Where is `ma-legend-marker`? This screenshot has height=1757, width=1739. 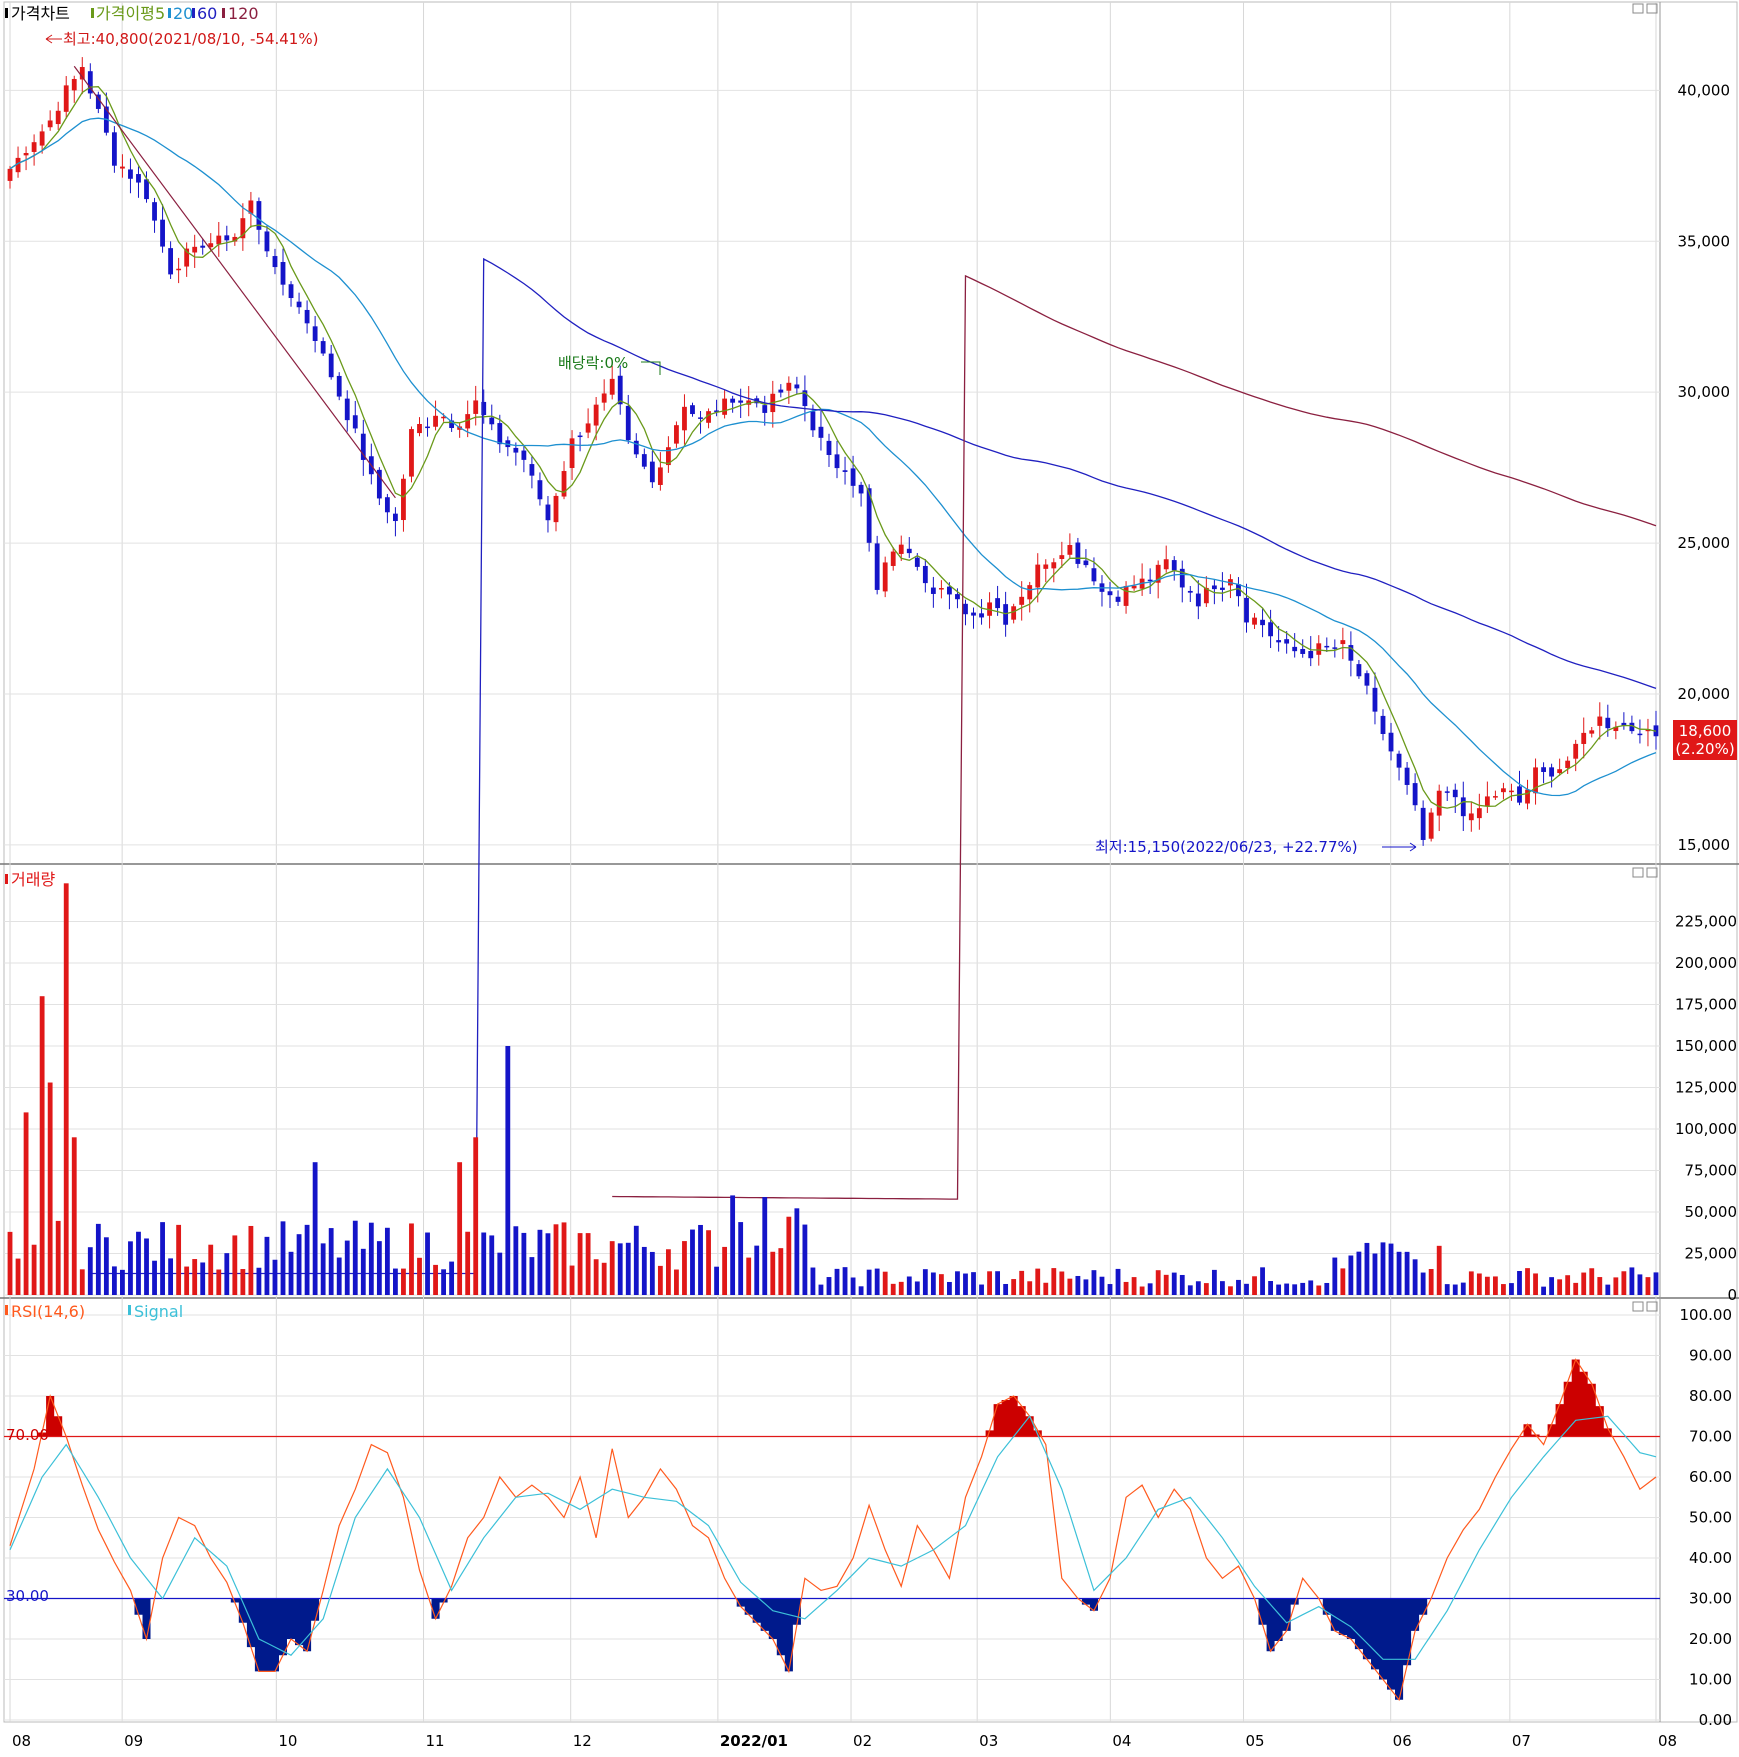
ma-legend-marker is located at coordinates (92, 13).